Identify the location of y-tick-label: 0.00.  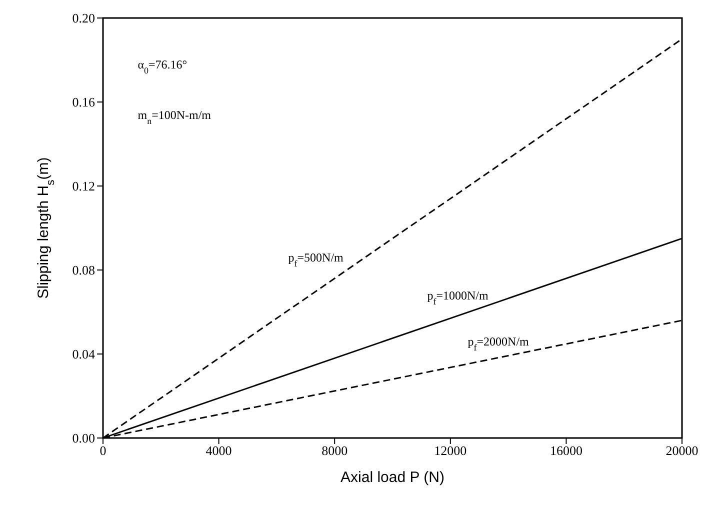
(83, 438).